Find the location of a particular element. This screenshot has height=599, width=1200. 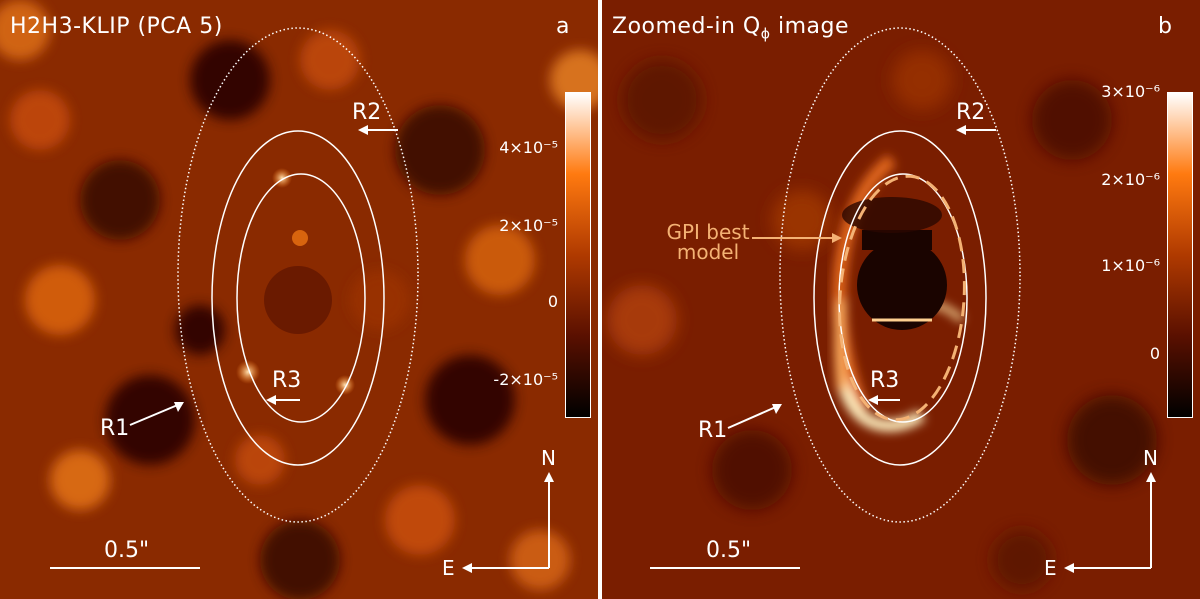

gpi-best-model-label: GPI best model is located at coordinates (708, 242).